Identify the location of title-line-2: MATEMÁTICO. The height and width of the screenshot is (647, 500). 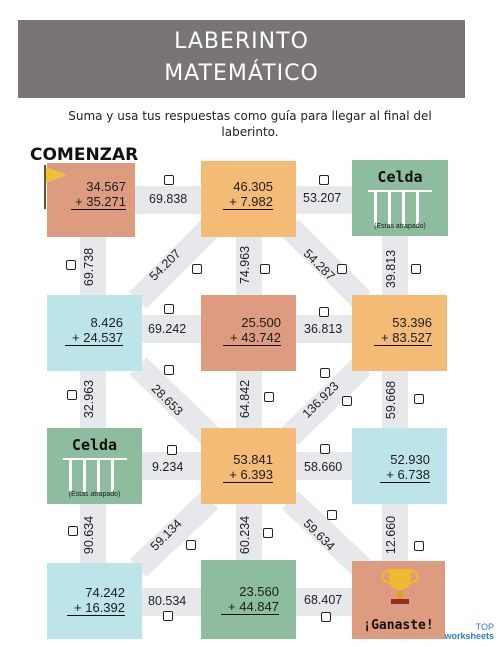
(241, 73).